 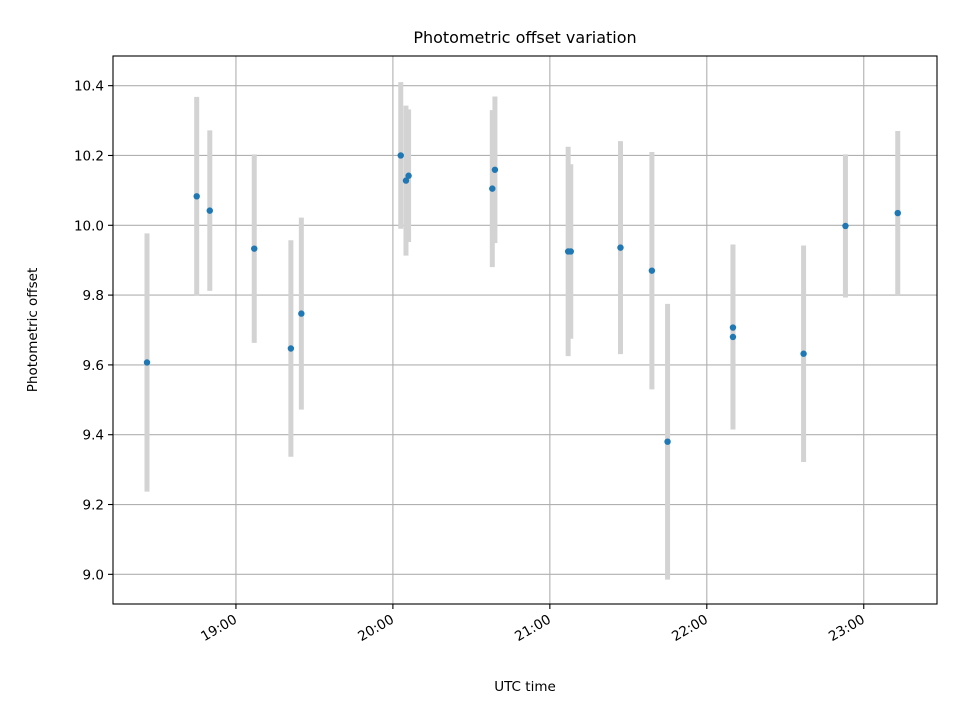 What do you see at coordinates (93, 436) in the screenshot?
I see `y-tick-label: 9.4` at bounding box center [93, 436].